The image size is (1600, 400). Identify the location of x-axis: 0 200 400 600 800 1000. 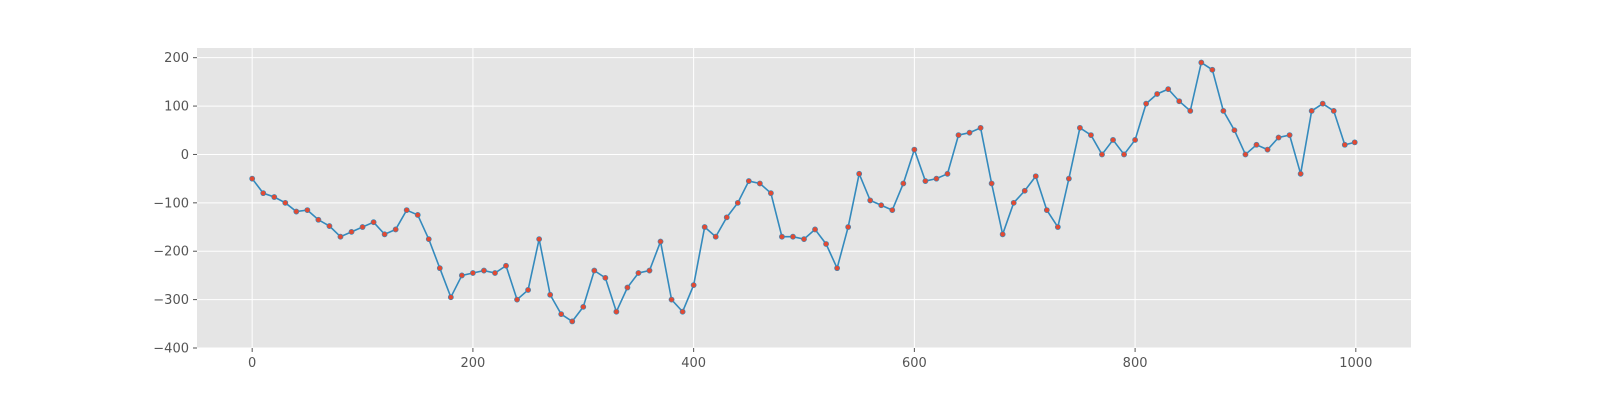
(810, 359).